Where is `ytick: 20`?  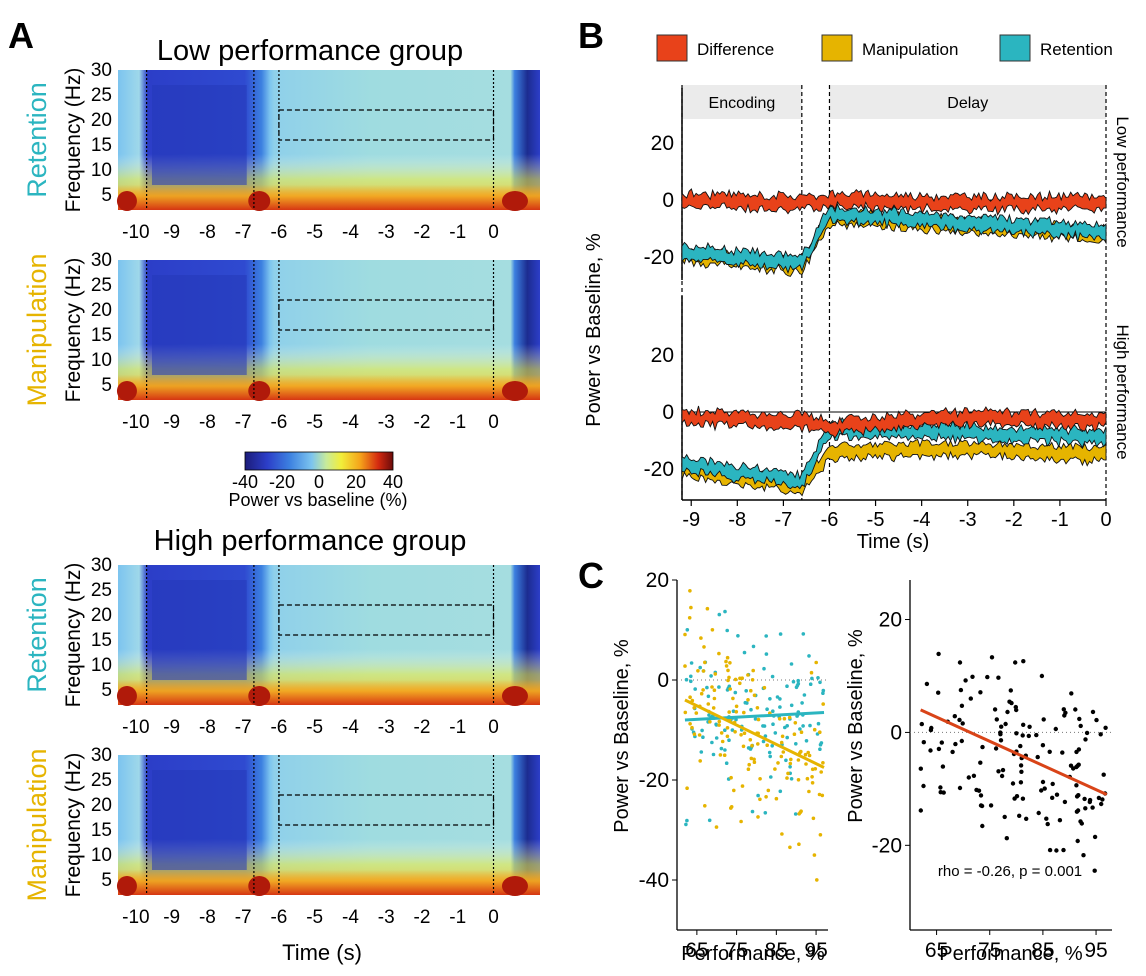
ytick: 20 is located at coordinates (657, 580).